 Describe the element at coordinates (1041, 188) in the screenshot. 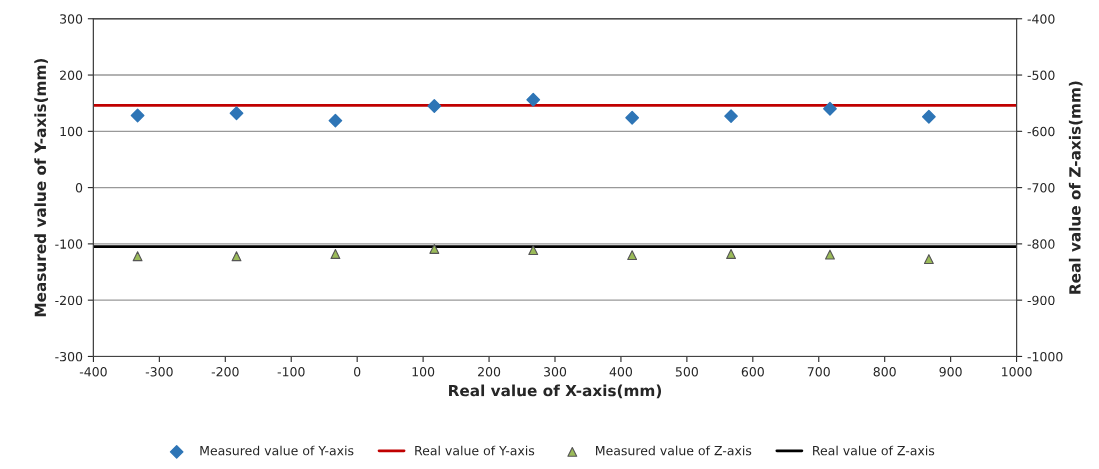

I see `y2-tick-label: -700` at that location.